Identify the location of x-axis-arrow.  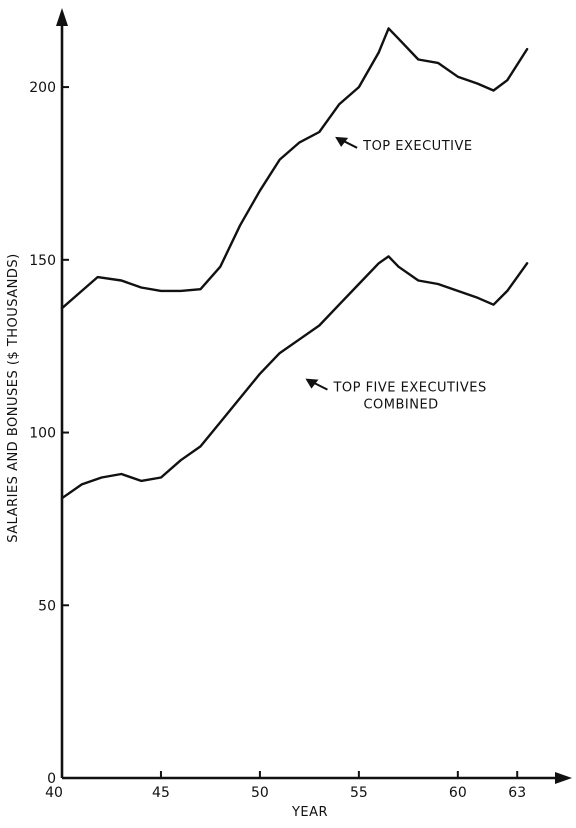
(563, 778).